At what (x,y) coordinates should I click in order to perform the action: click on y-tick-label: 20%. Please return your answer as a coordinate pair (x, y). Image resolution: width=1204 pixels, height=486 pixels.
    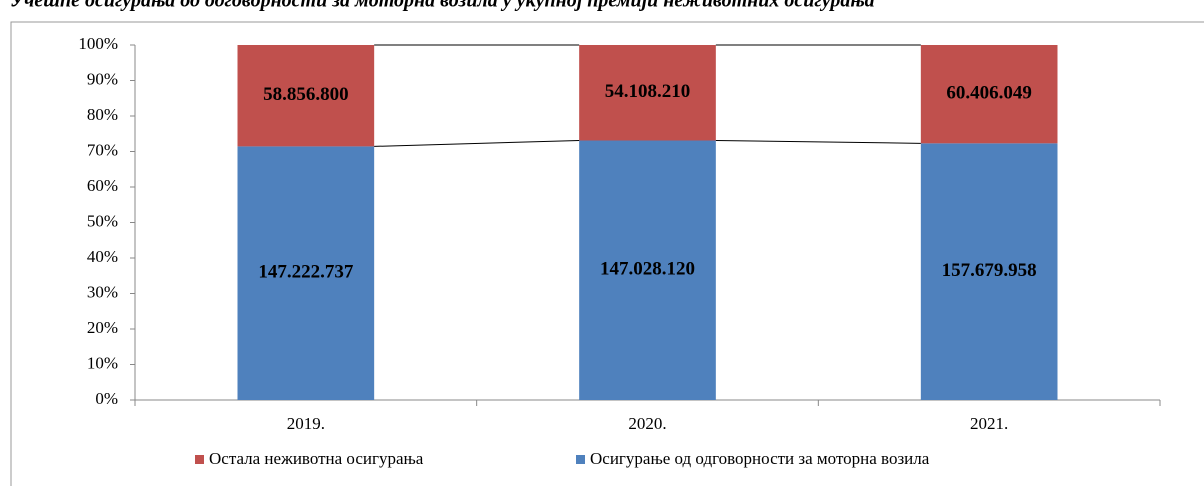
    Looking at the image, I should click on (102, 327).